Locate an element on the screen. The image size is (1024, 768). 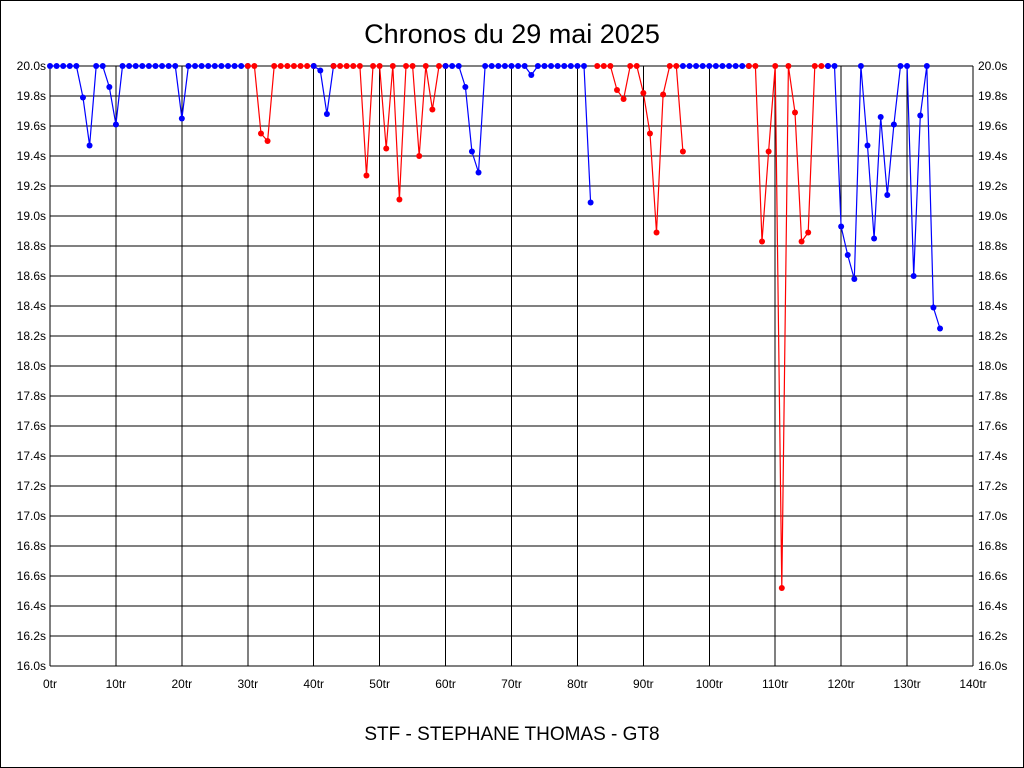
y-tick-label-left: 17.4s is located at coordinates (31, 456).